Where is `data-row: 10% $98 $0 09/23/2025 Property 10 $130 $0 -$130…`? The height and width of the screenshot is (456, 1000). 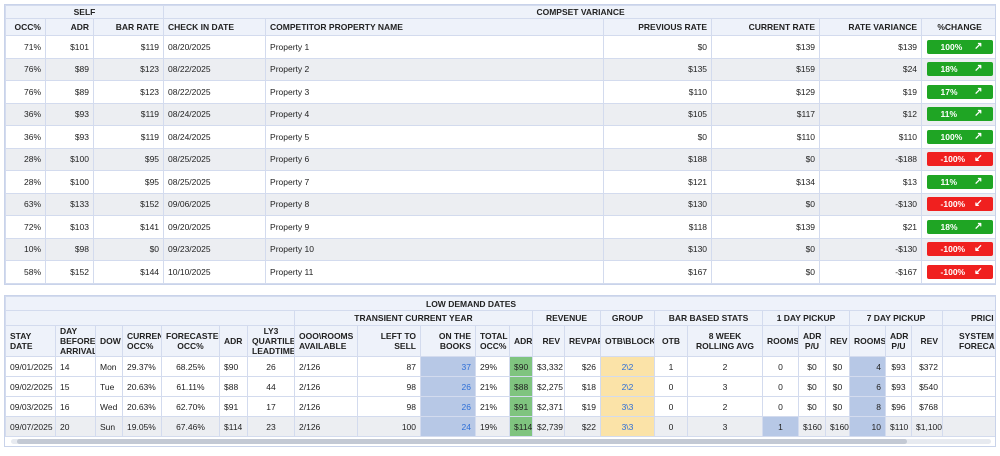
data-row: 10% $98 $0 09/23/2025 Property 10 $130 $0 -$130… is located at coordinates (500, 249).